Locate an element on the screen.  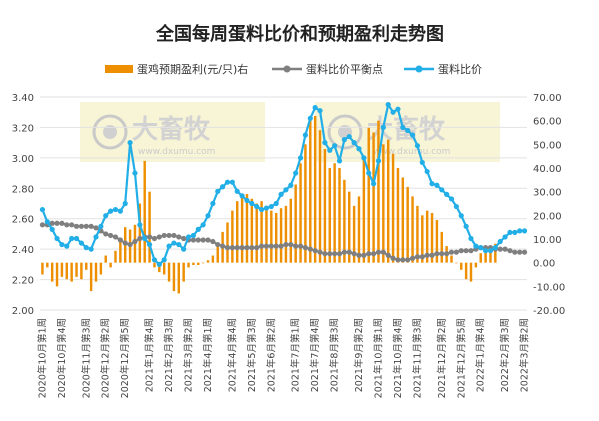
left-axis-tick-label: 2.20 is located at coordinates (23, 281).